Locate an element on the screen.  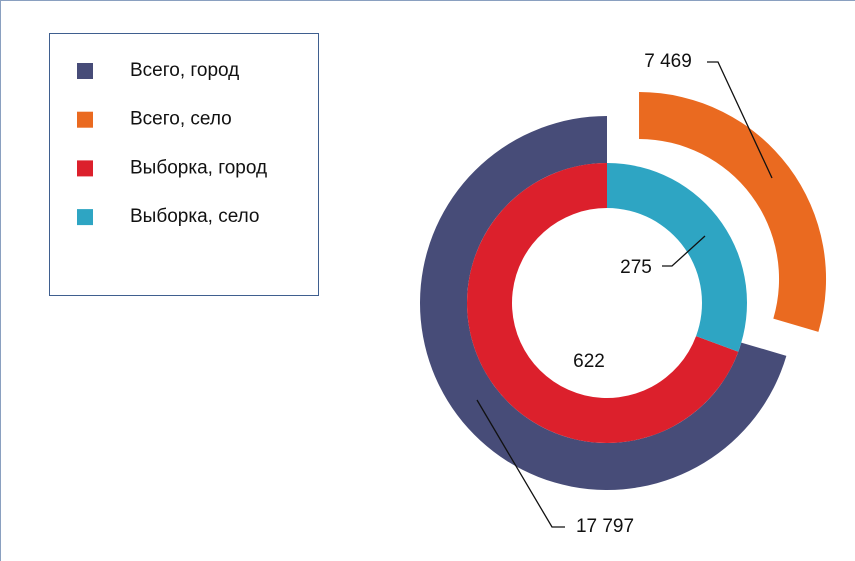
data-label: 622 is located at coordinates (589, 361).